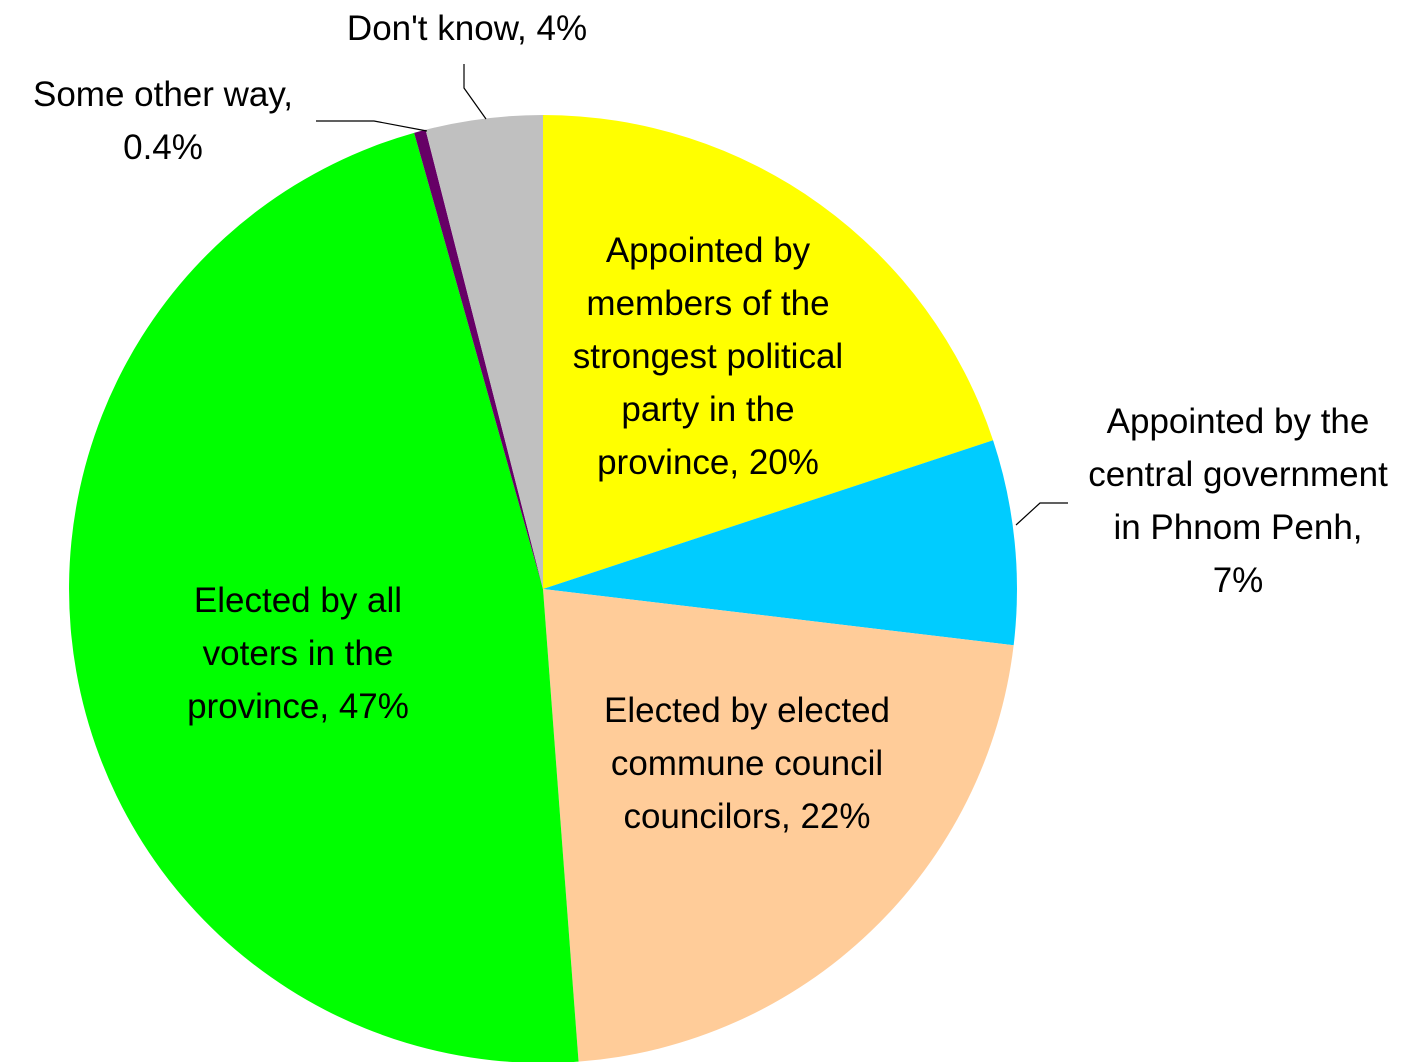  I want to click on data-label-line: in Phnom Penh,, so click(1237, 527).